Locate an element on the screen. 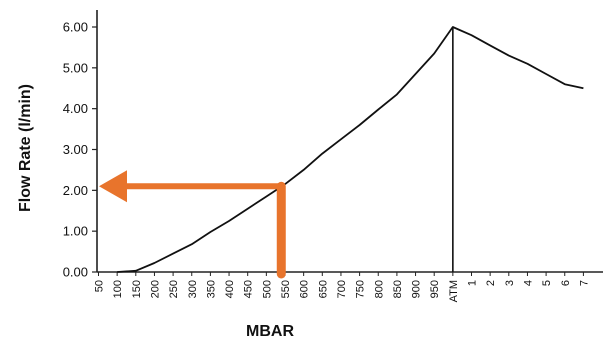  y-tick-label: 4.00 is located at coordinates (75, 108).